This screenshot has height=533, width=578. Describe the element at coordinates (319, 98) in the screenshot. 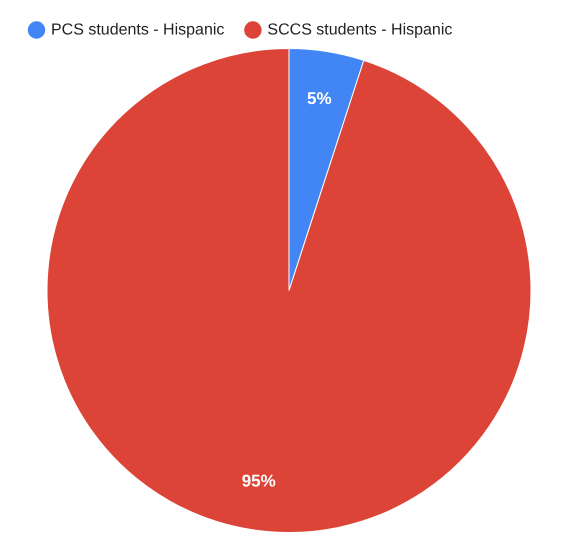

I see `data-label: 5%` at that location.